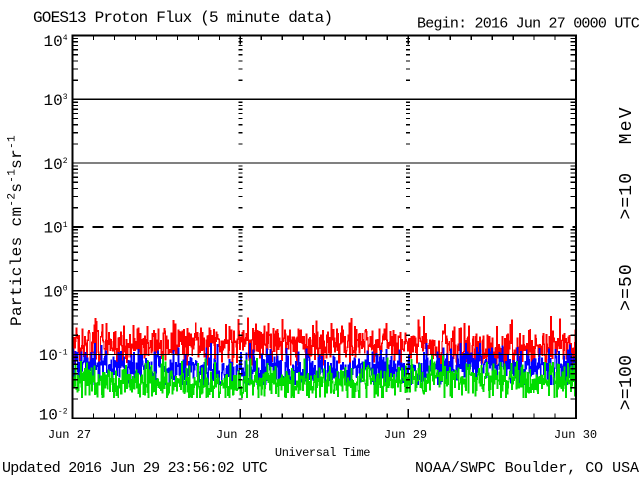  What do you see at coordinates (627, 124) in the screenshot?
I see `svg-text: MeV` at bounding box center [627, 124].